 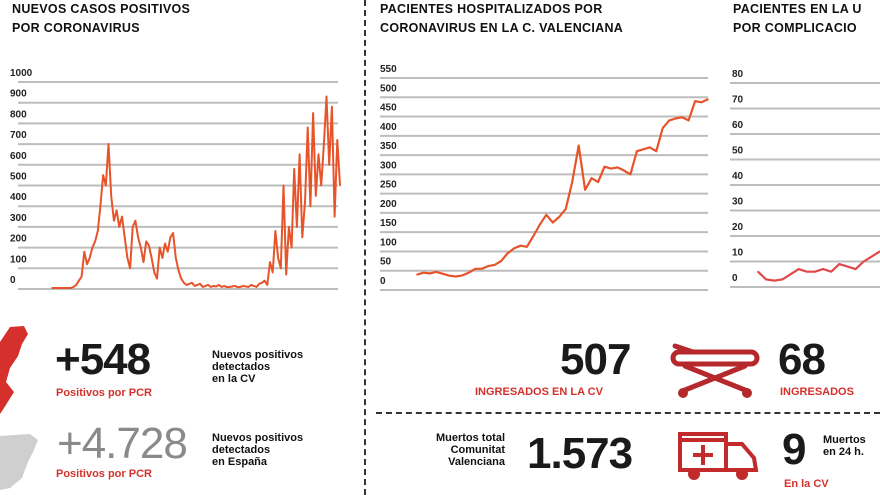 I want to click on chart2-title-line2: CORONAVIRUS EN LA C. VALENCIANA, so click(x=502, y=28).